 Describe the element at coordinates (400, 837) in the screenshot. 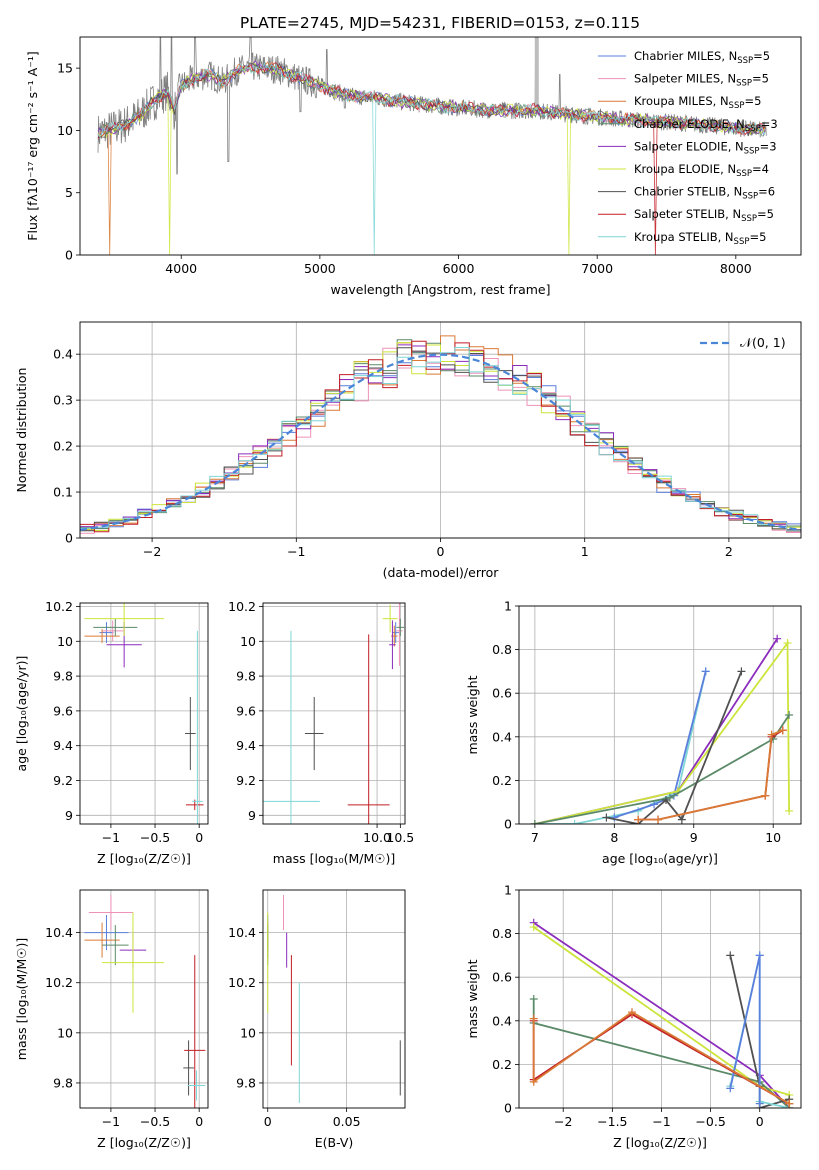

I see `x-tick-label: 10.5` at that location.